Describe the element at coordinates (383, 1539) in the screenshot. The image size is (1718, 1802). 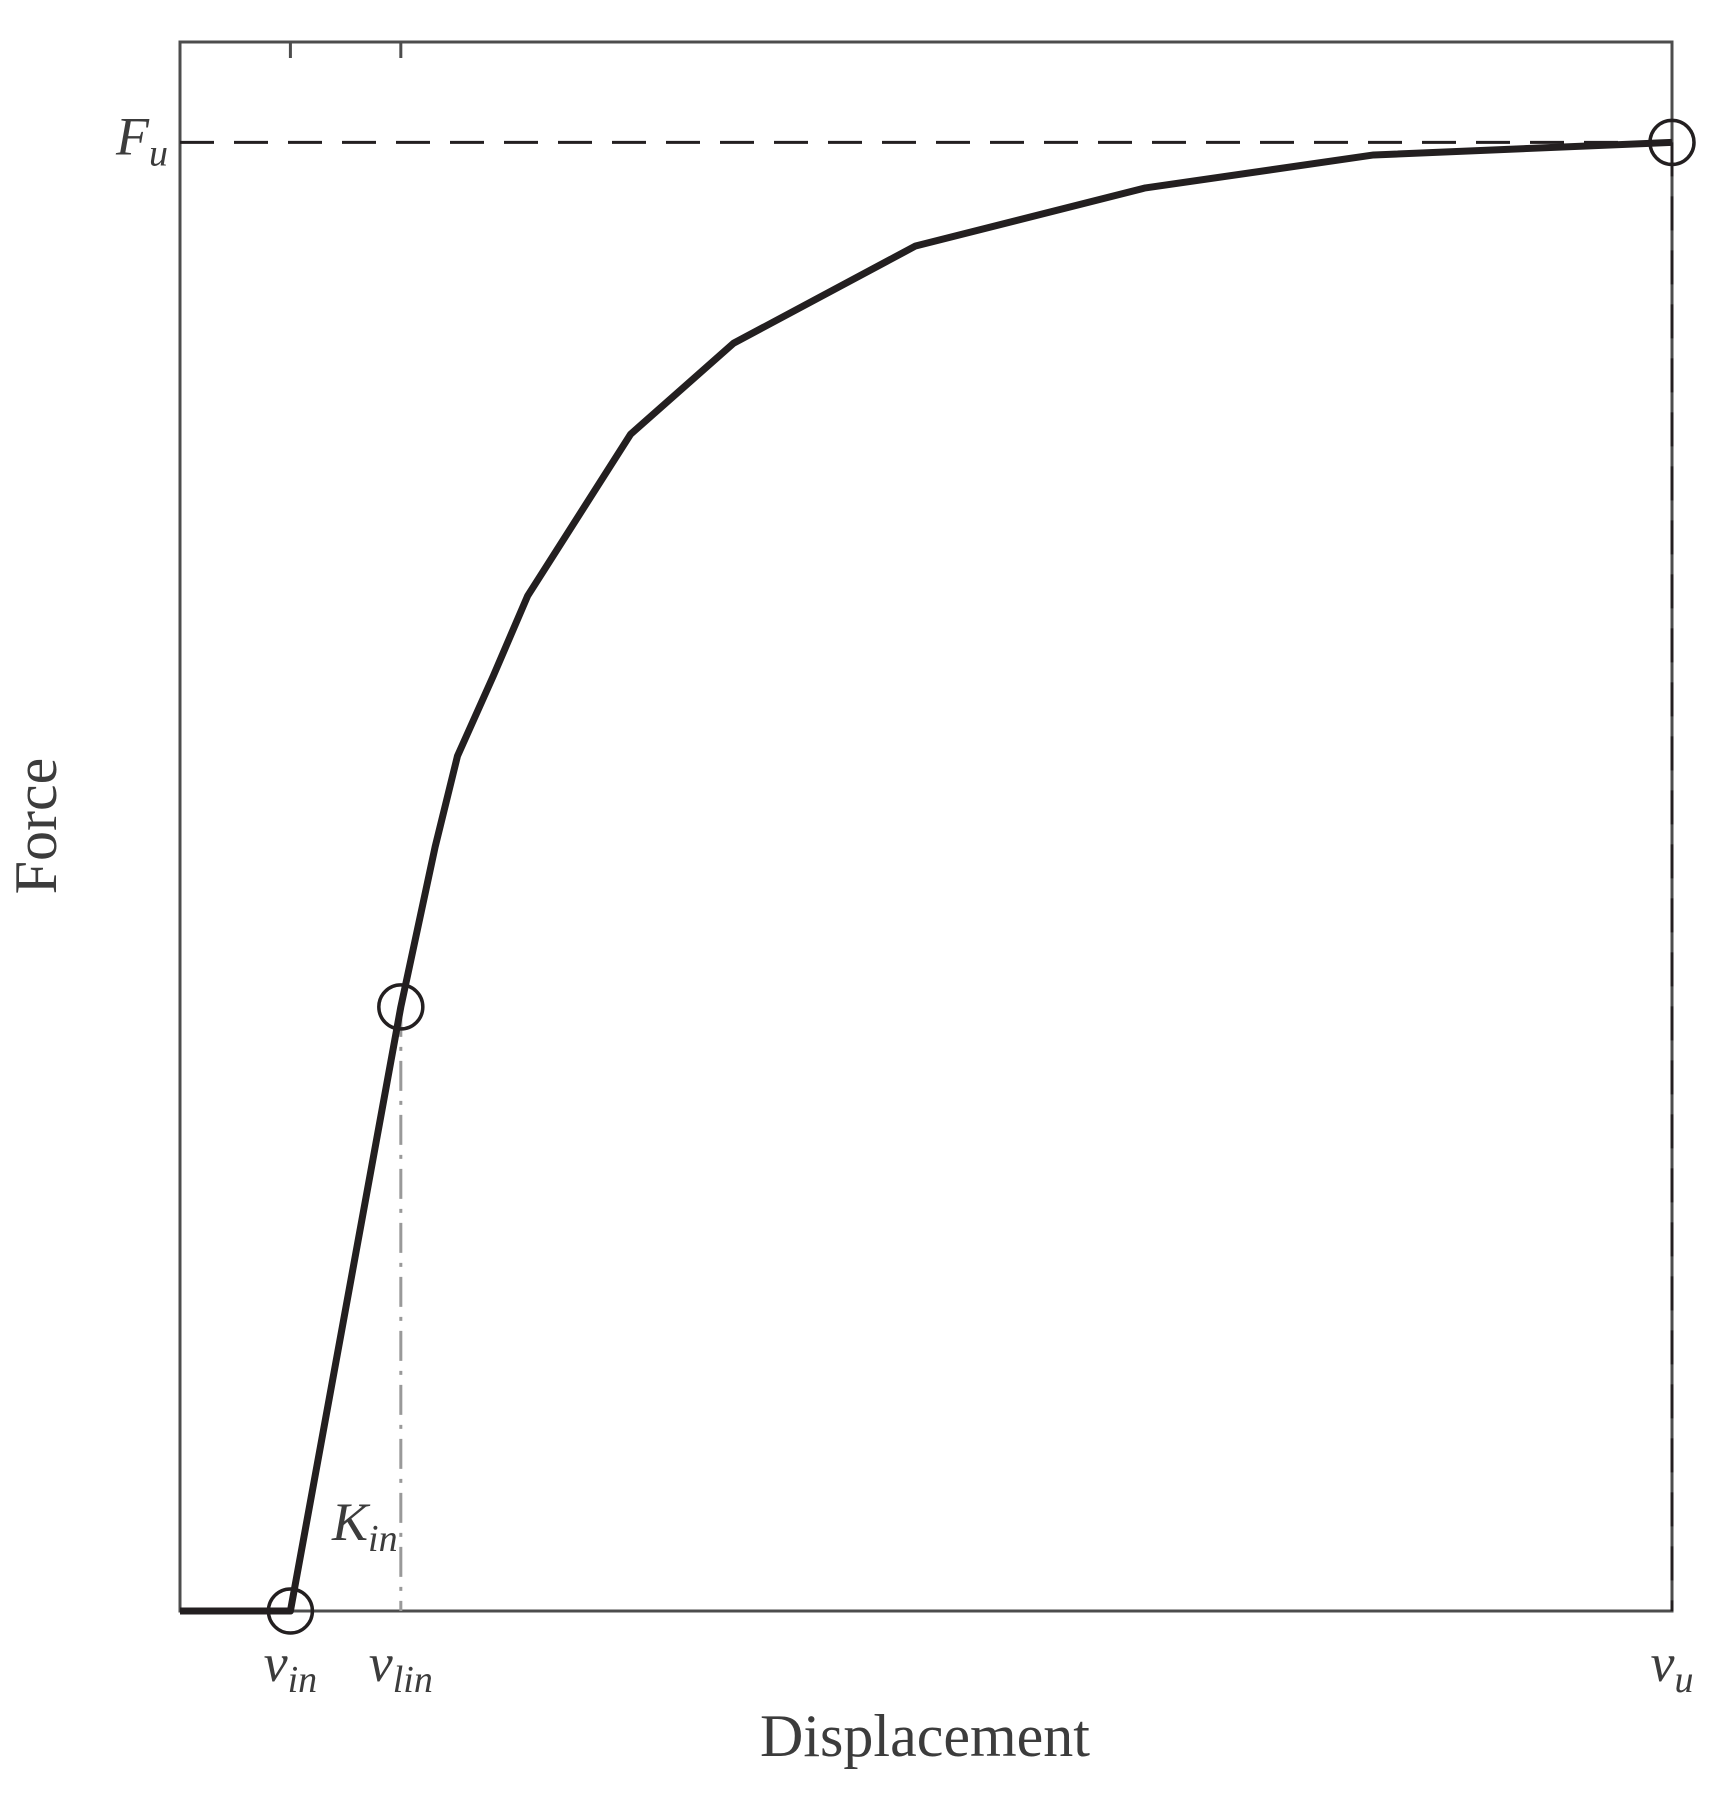
I see `annotation-subscript: in` at that location.